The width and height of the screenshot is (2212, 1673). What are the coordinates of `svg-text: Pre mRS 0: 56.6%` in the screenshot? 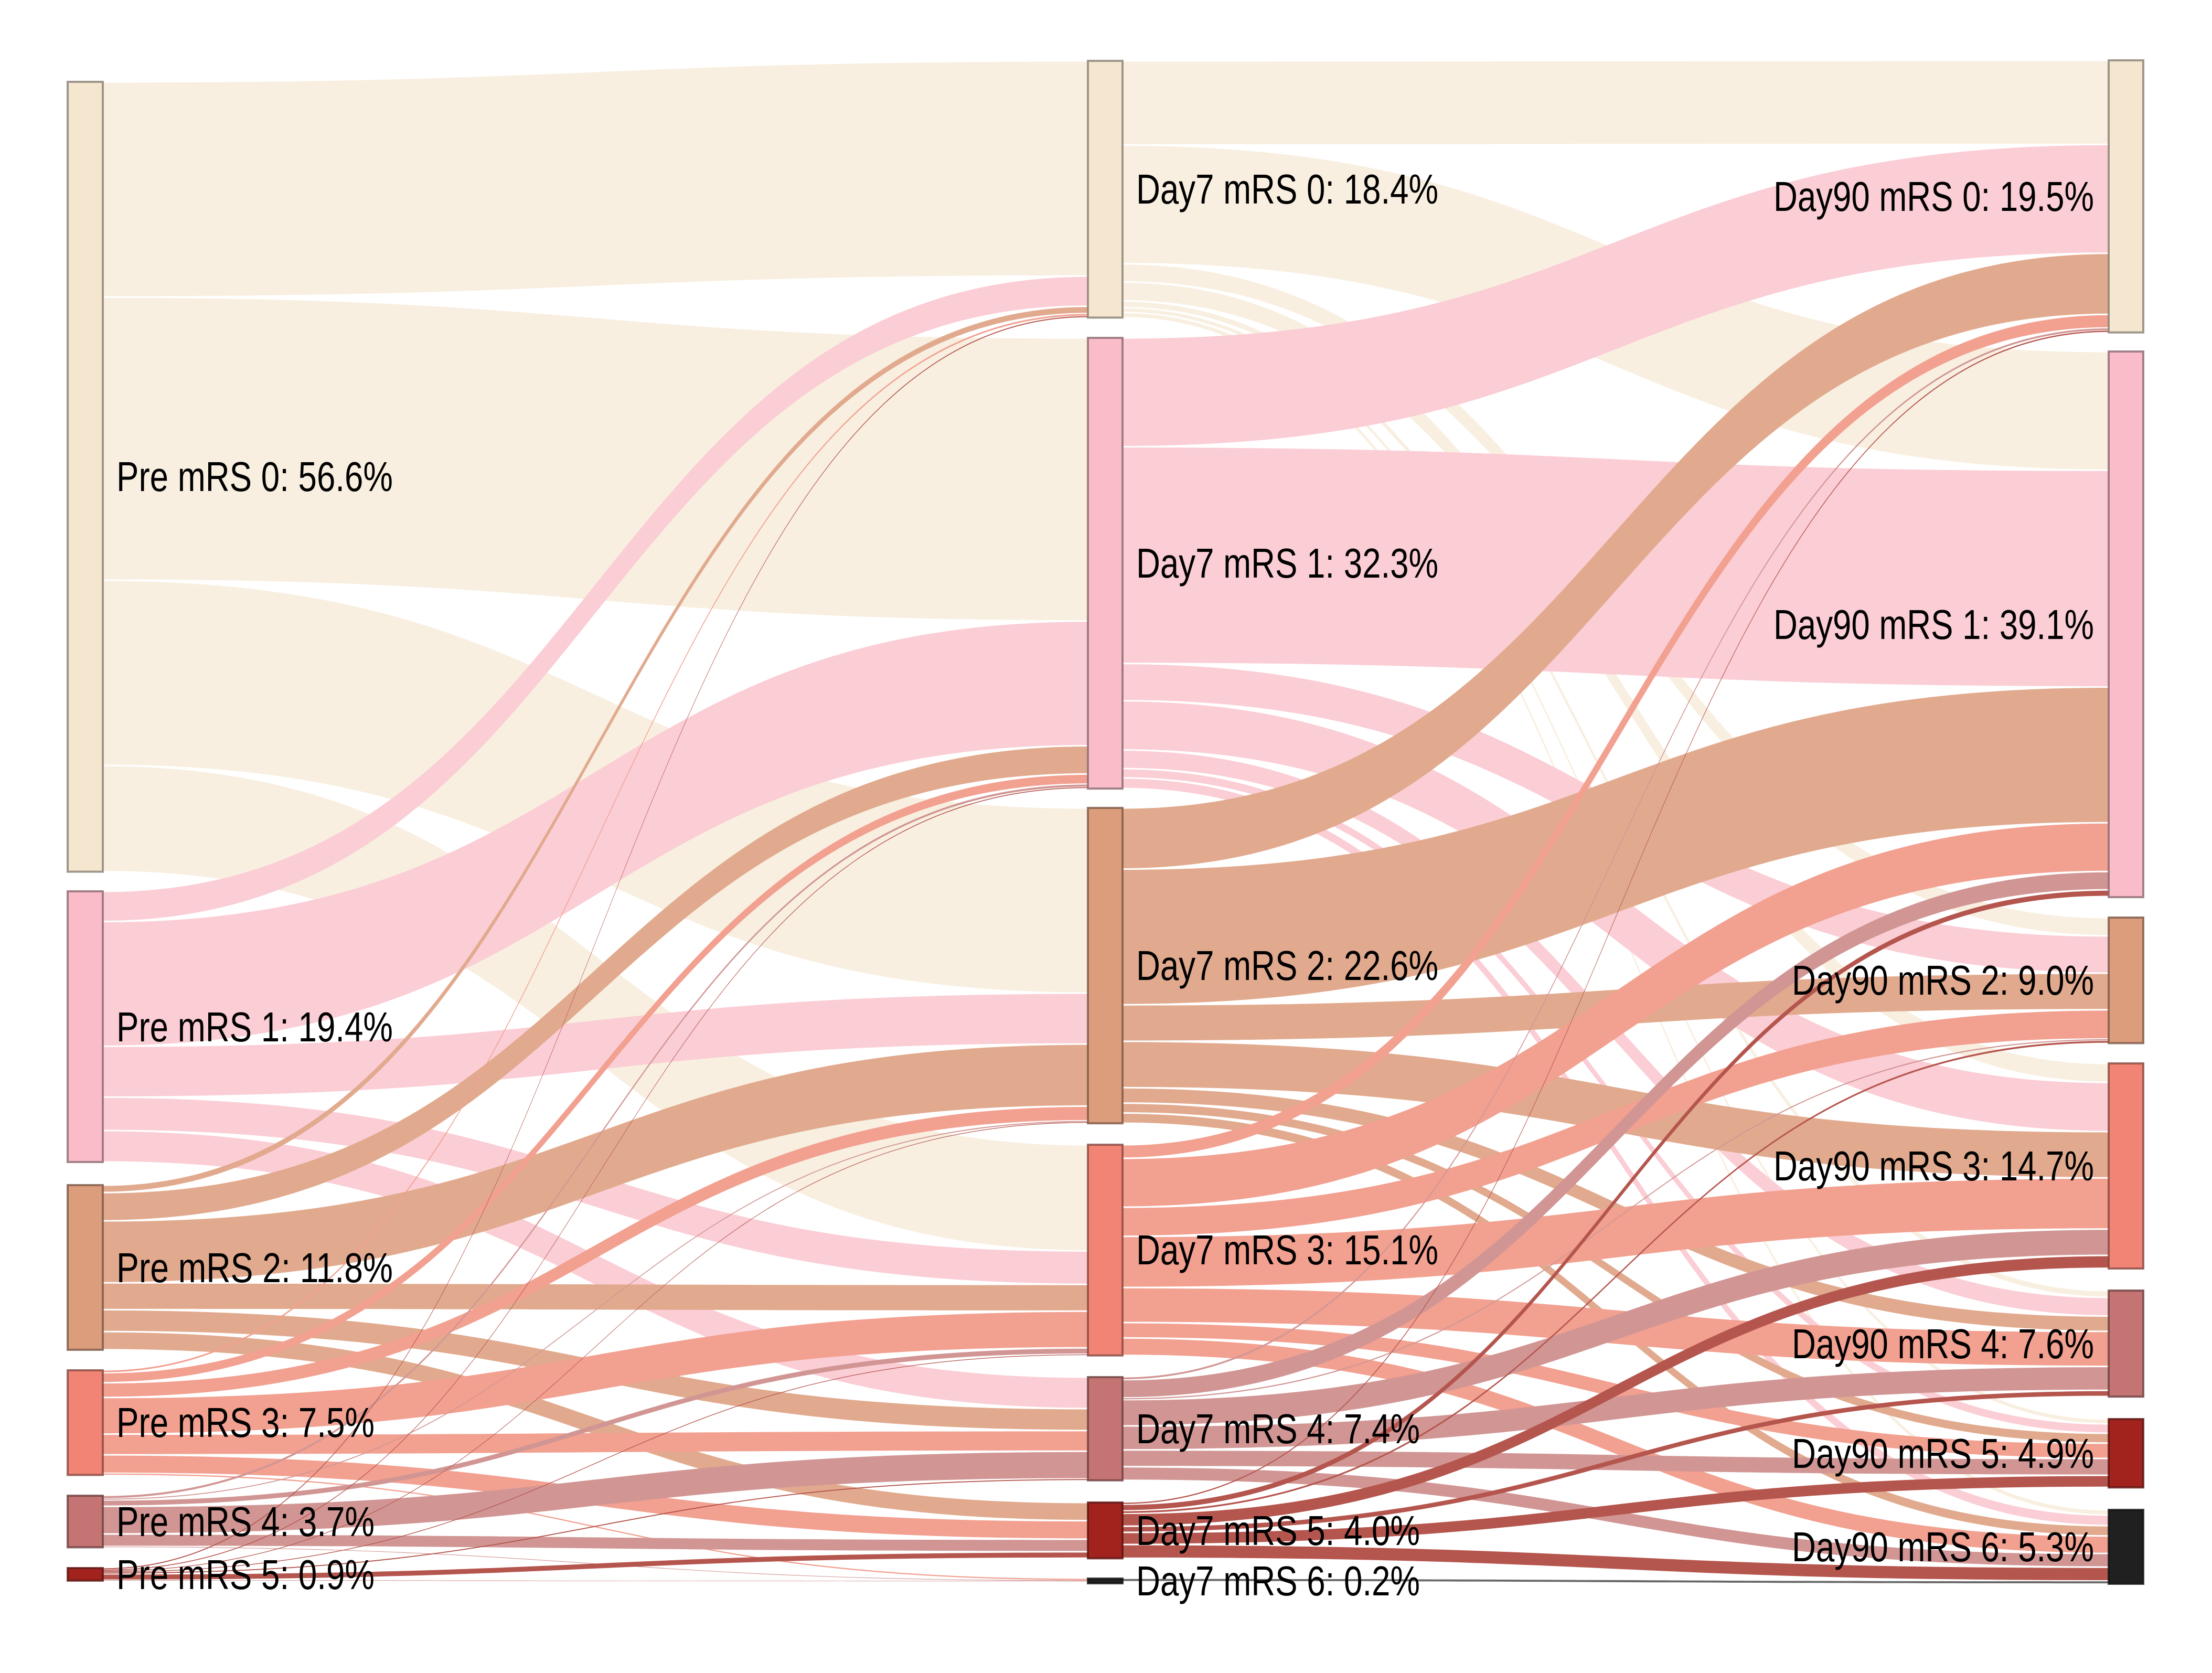 It's located at (254, 476).